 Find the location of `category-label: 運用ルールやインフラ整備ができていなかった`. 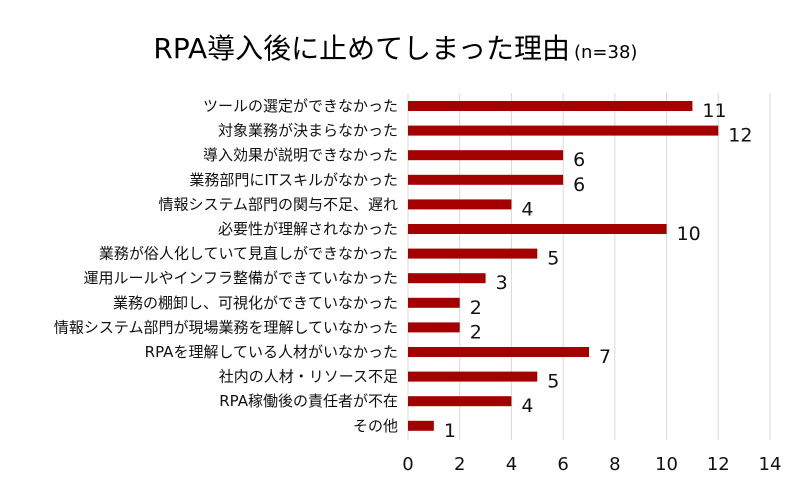

category-label: 運用ルールやインフラ整備ができていなかった is located at coordinates (240, 278).